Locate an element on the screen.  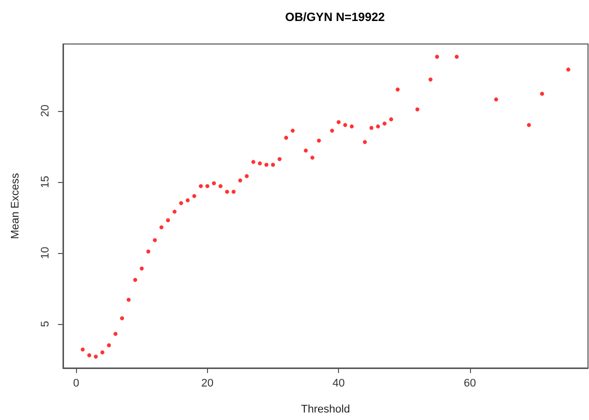
y-tick-label: 5 is located at coordinates (46, 324).